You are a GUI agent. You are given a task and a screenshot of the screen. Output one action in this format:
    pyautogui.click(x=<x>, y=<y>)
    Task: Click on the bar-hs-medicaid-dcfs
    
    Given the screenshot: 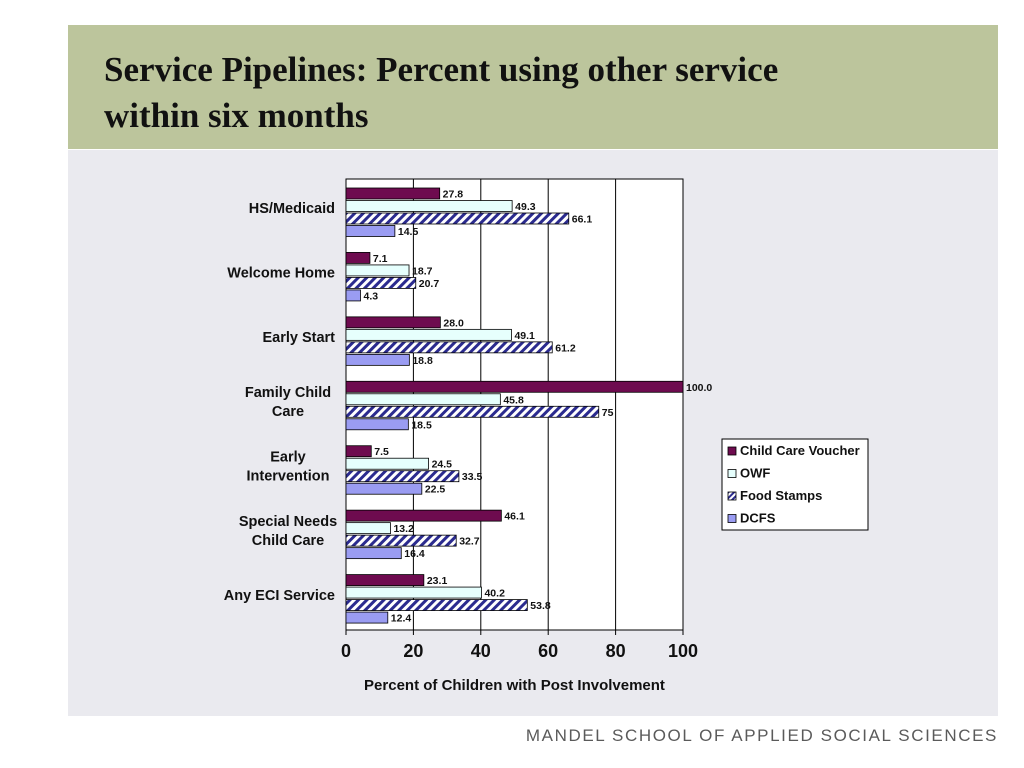 What is the action you would take?
    pyautogui.click(x=370, y=231)
    